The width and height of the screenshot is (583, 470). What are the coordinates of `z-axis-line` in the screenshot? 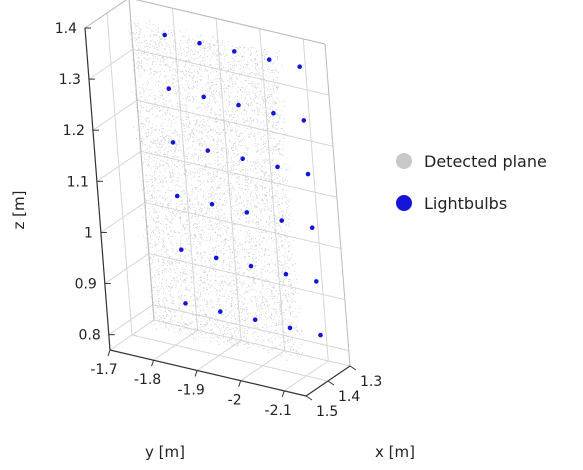 It's located at (97, 189).